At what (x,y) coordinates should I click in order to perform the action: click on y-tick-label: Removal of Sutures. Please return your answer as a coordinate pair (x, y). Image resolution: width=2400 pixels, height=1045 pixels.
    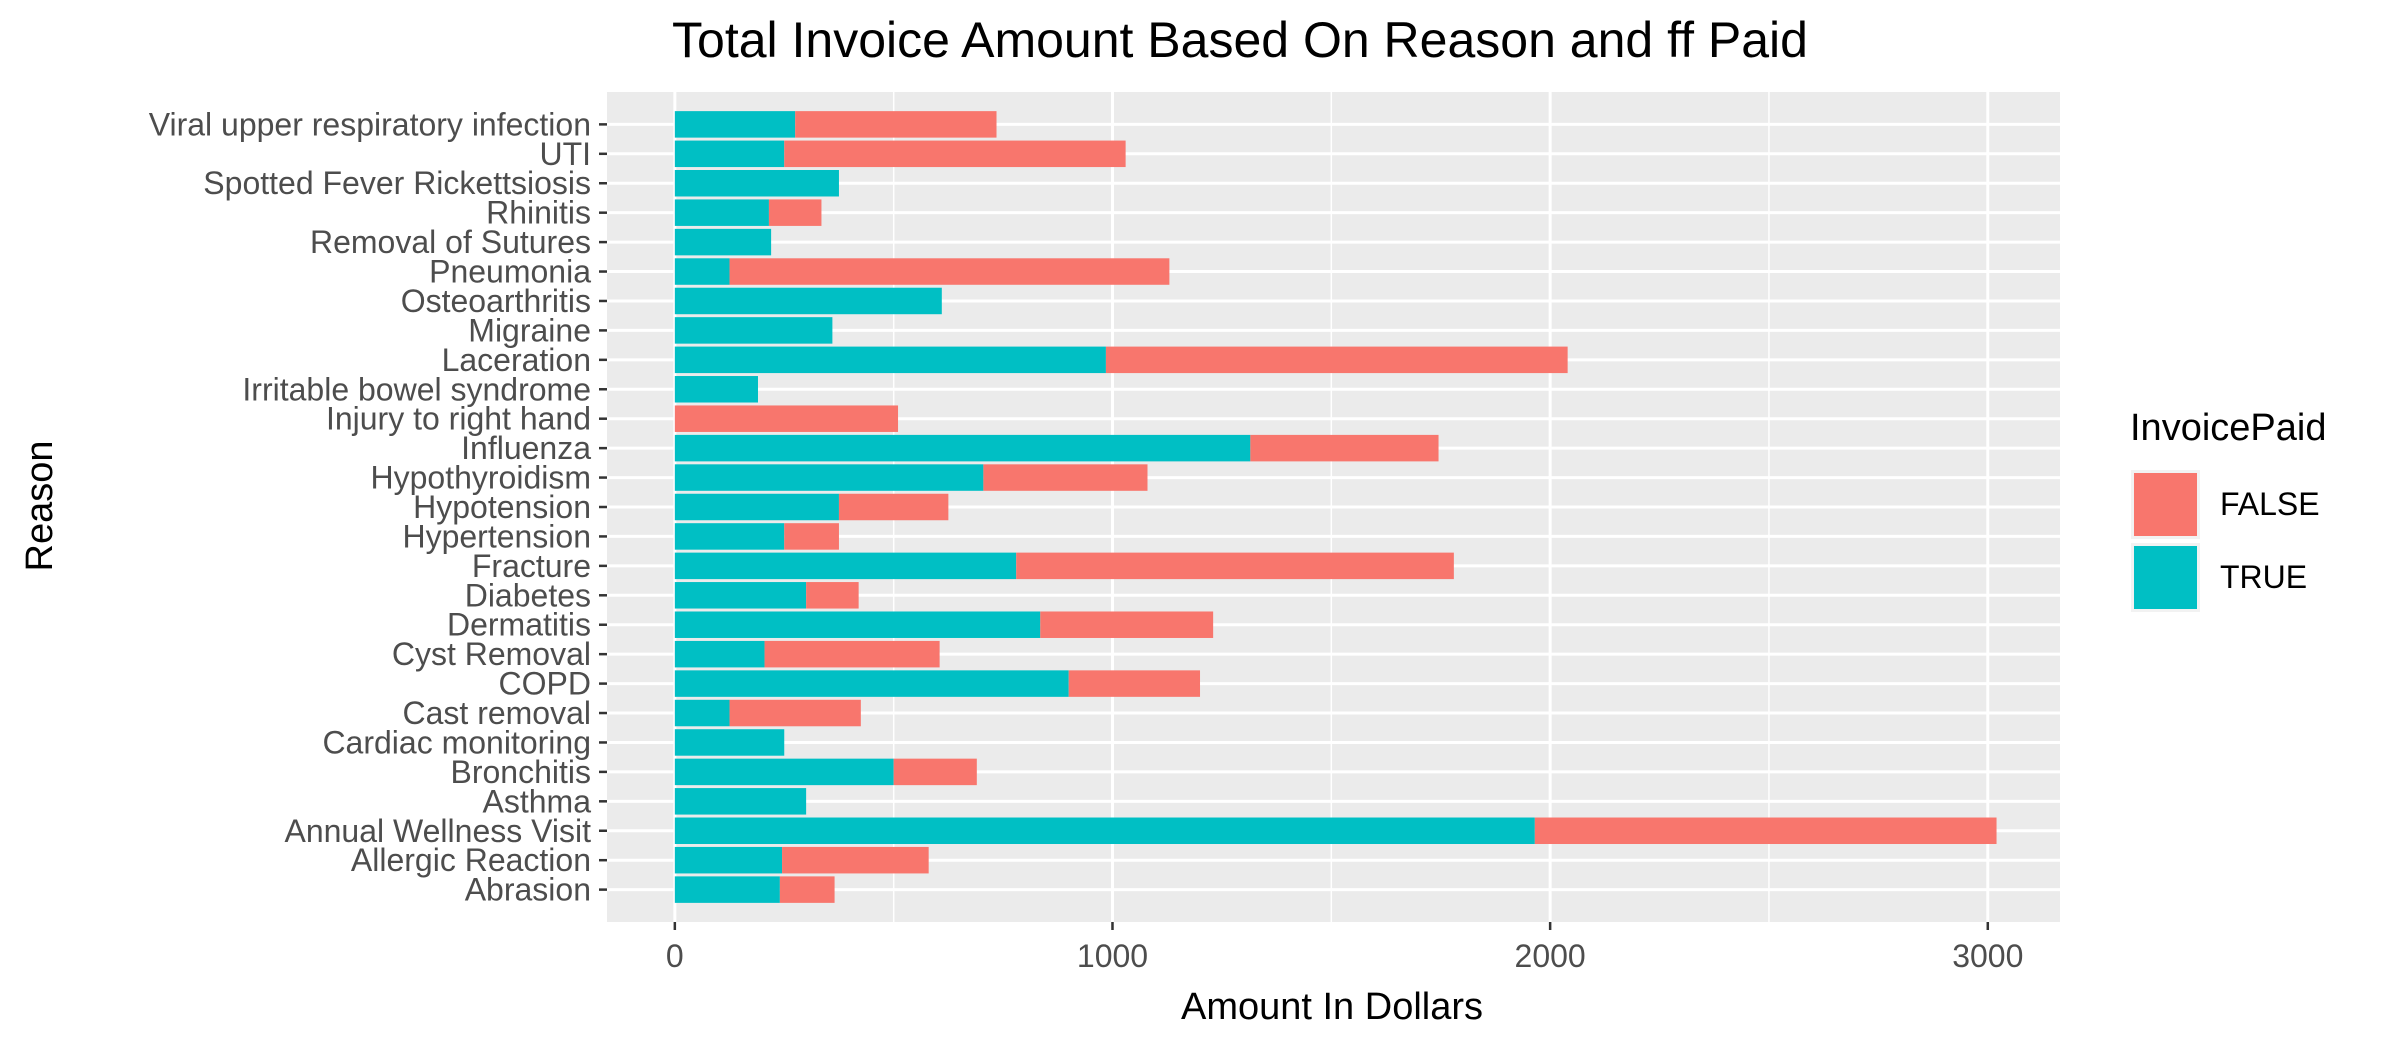
    Looking at the image, I should click on (450, 242).